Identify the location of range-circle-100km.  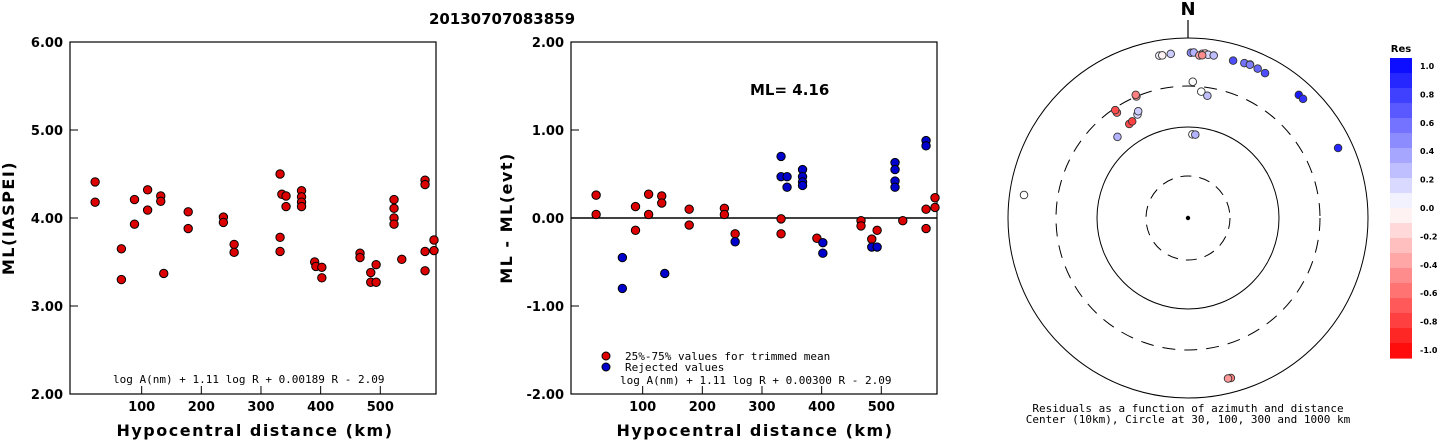
(1188, 218).